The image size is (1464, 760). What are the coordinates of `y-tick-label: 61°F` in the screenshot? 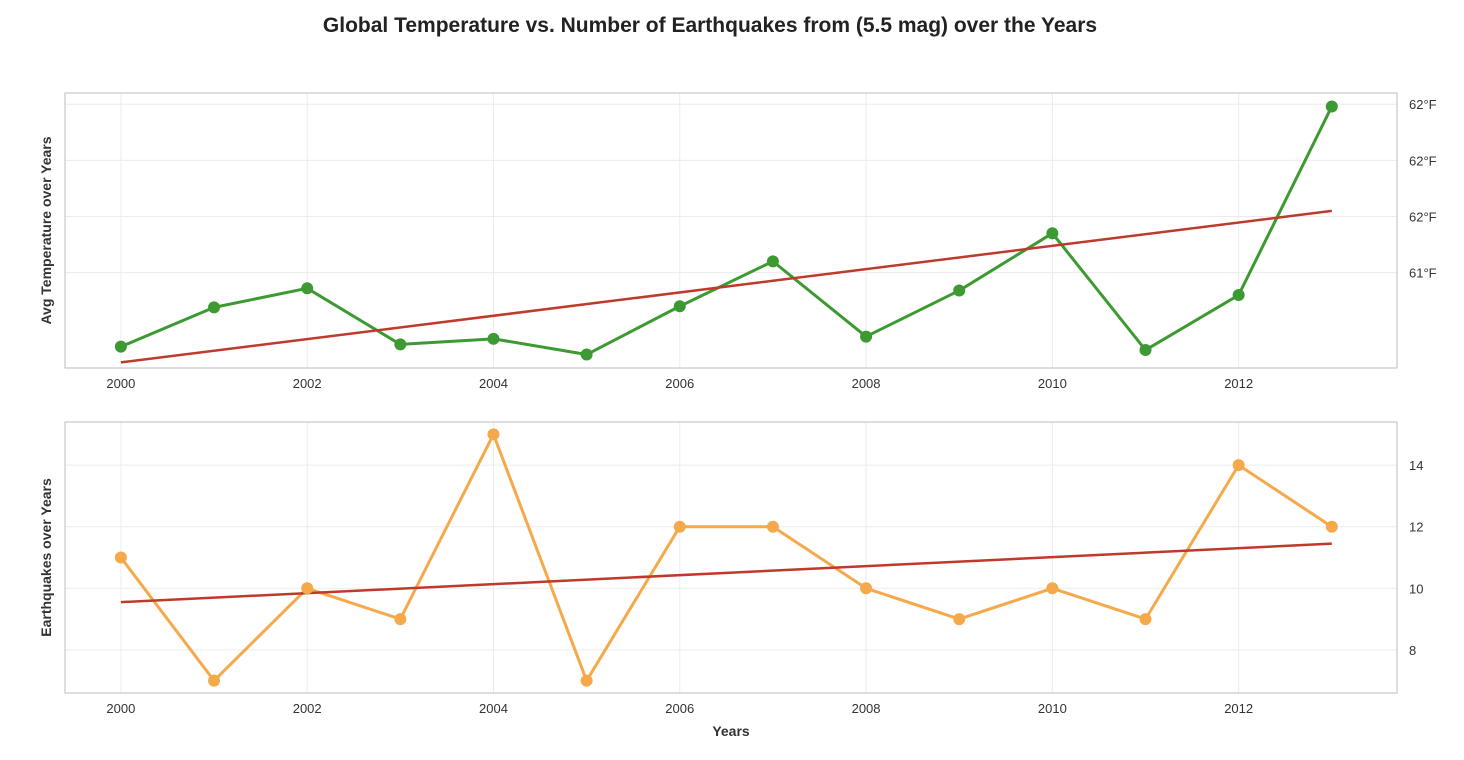 It's located at (1423, 273).